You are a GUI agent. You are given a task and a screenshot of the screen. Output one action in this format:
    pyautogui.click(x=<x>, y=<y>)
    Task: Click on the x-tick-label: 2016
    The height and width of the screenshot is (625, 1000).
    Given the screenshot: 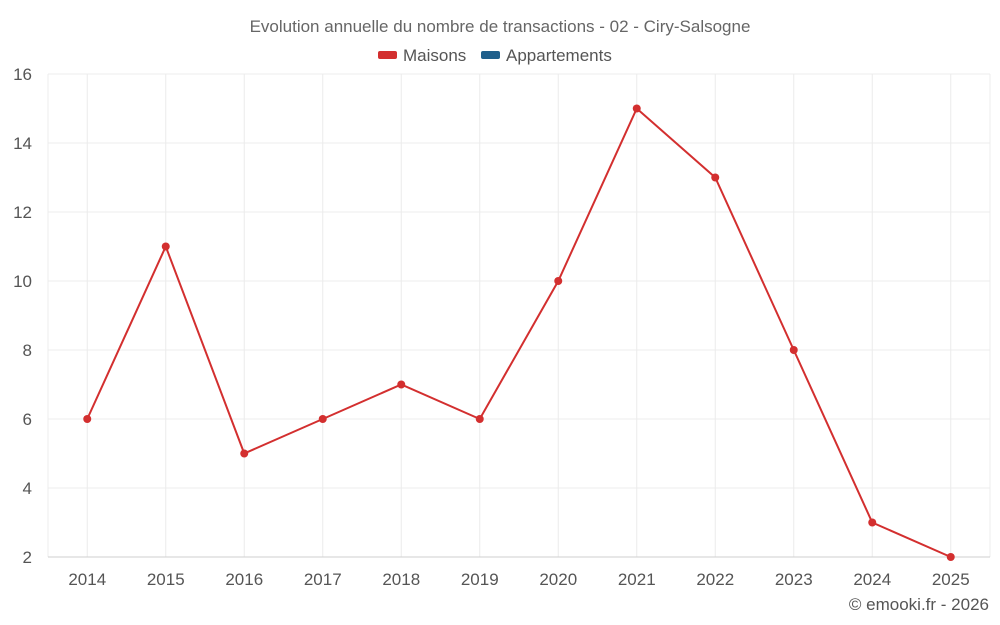 What is the action you would take?
    pyautogui.click(x=244, y=579)
    